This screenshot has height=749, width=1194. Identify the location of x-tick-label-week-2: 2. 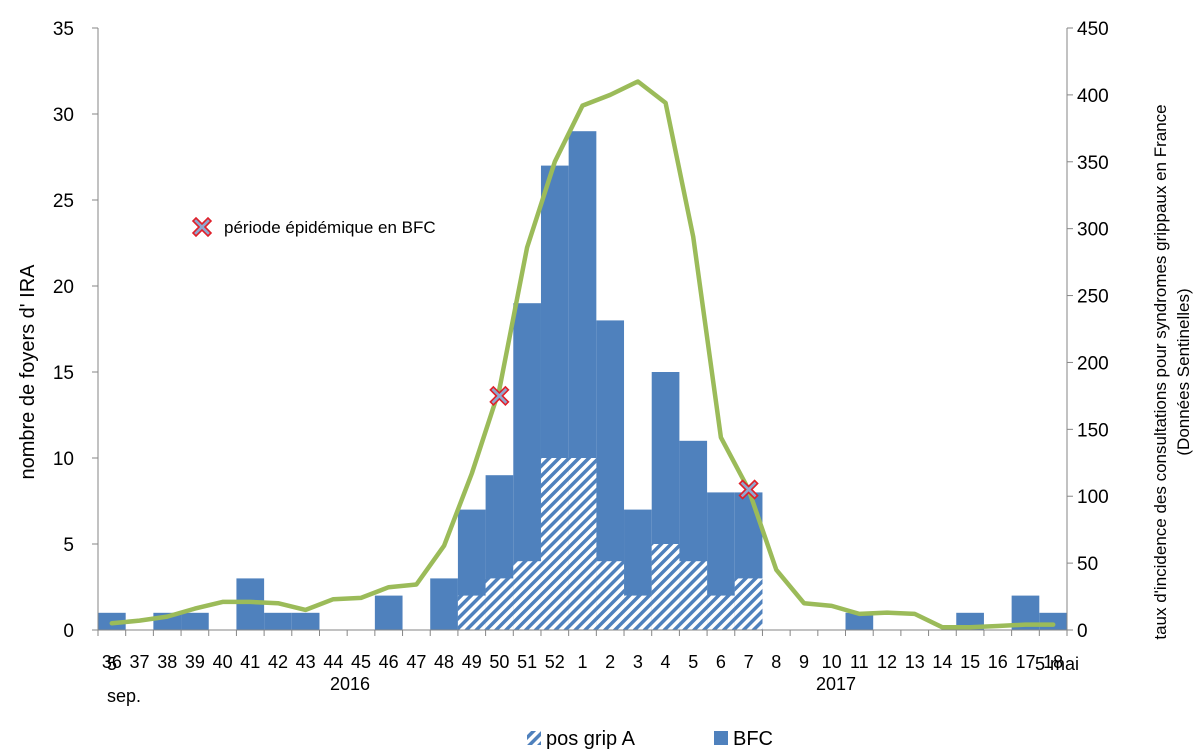
(610, 662).